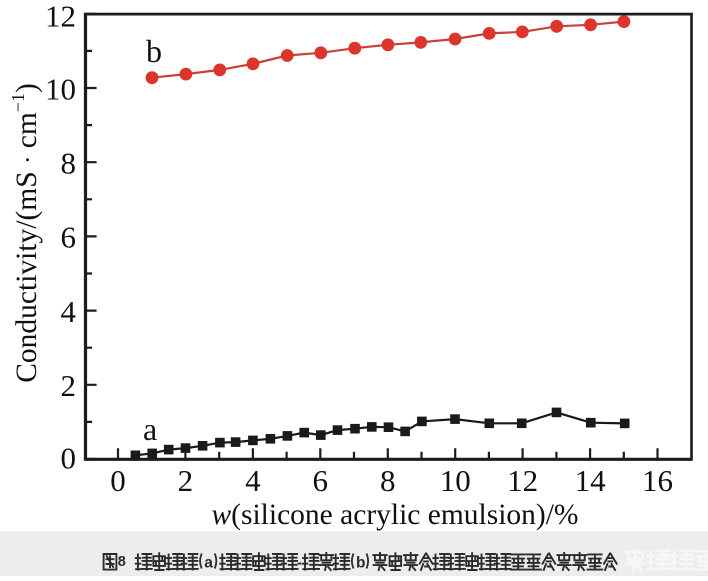 The image size is (708, 581). Describe the element at coordinates (591, 480) in the screenshot. I see `svg-text: 14` at that location.